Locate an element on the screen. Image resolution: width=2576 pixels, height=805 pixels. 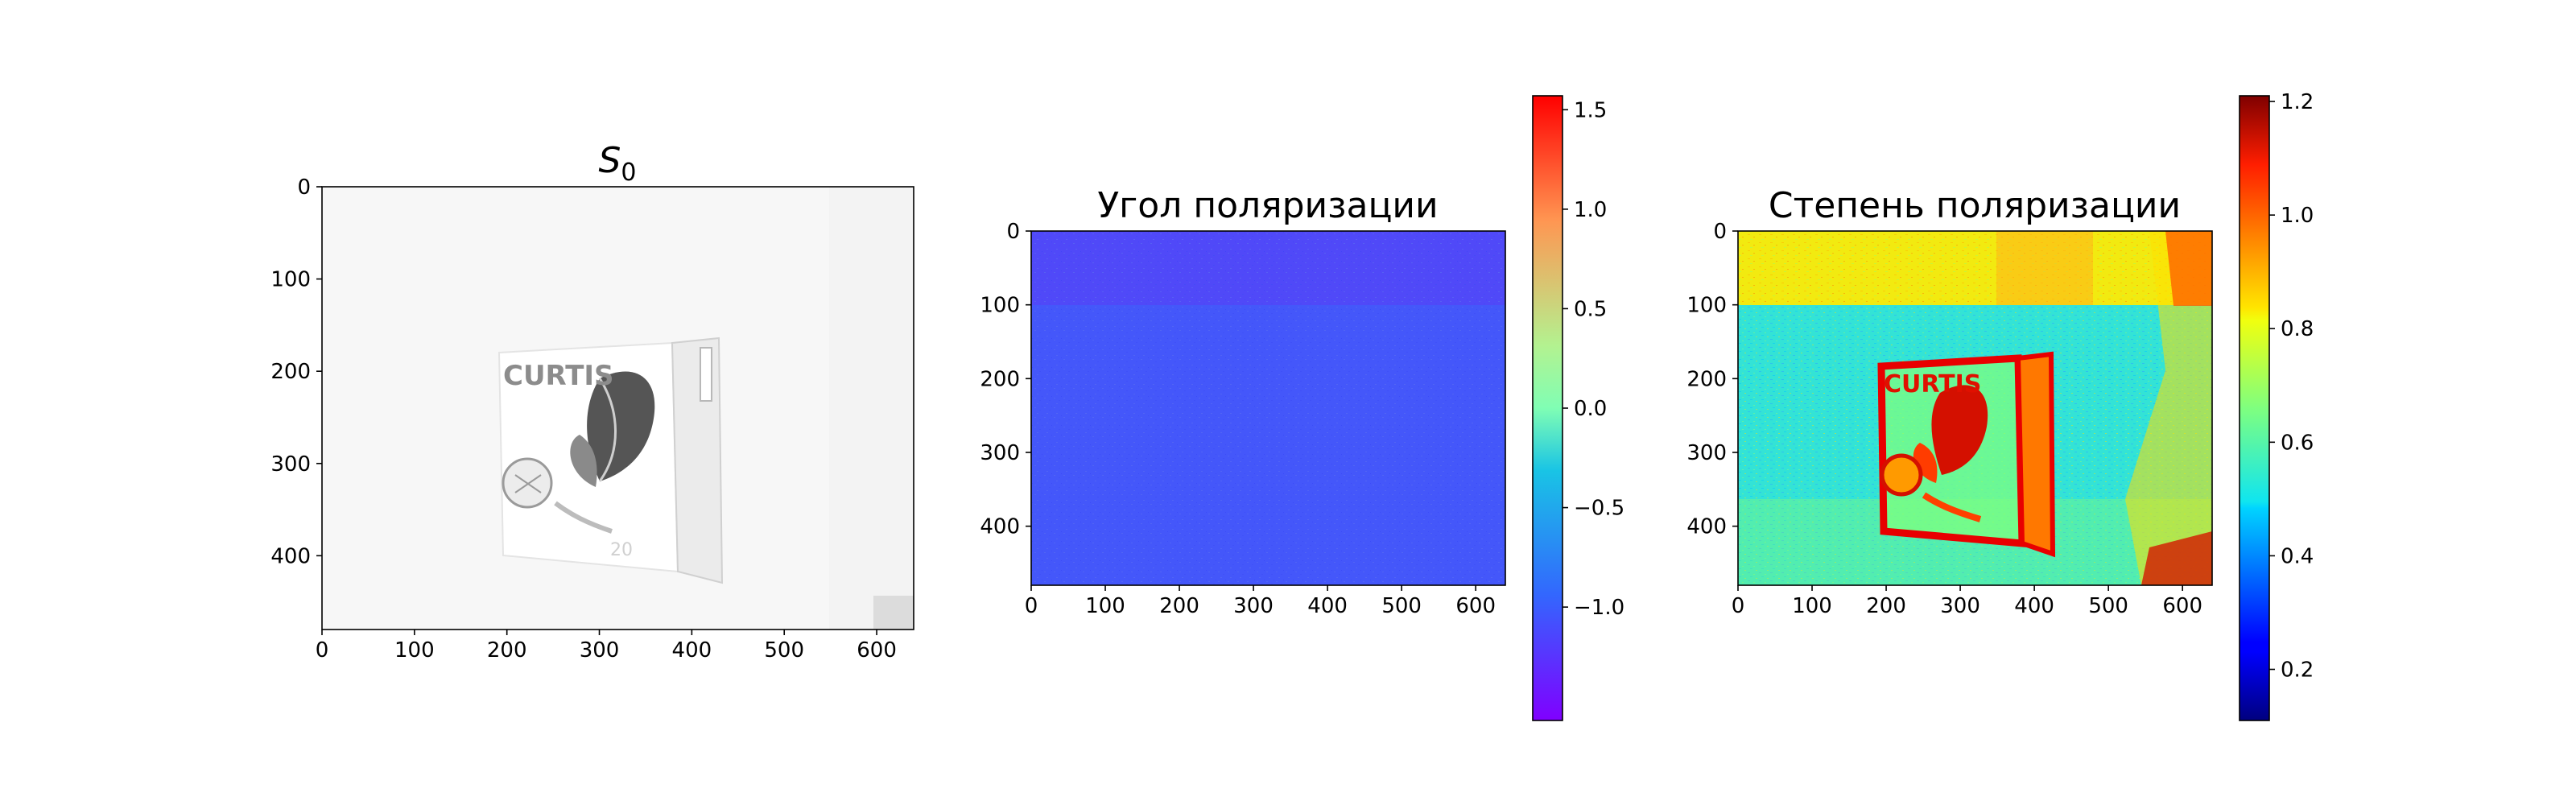
angle-ytick-label-400: 400 is located at coordinates (1000, 527).